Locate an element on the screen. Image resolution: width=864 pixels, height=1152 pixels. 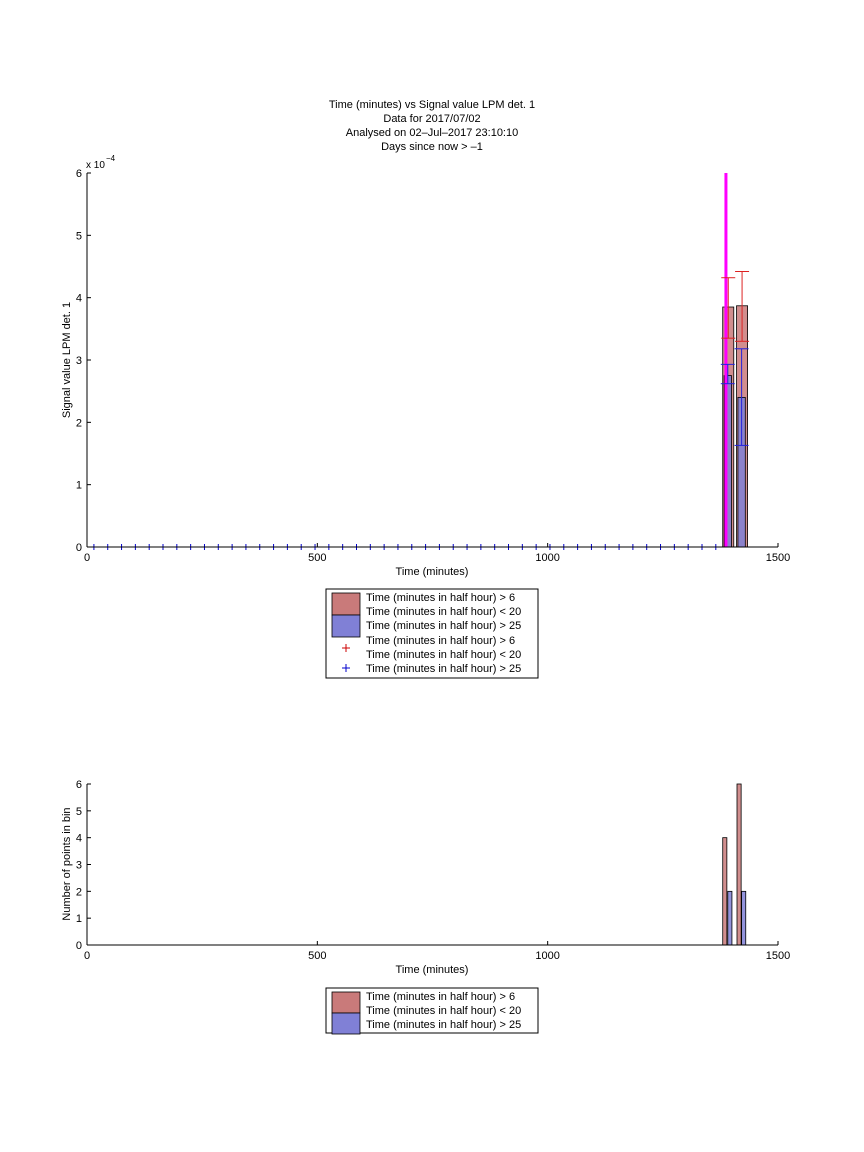
bottom-x-tick-label: 1500 is located at coordinates (778, 956).